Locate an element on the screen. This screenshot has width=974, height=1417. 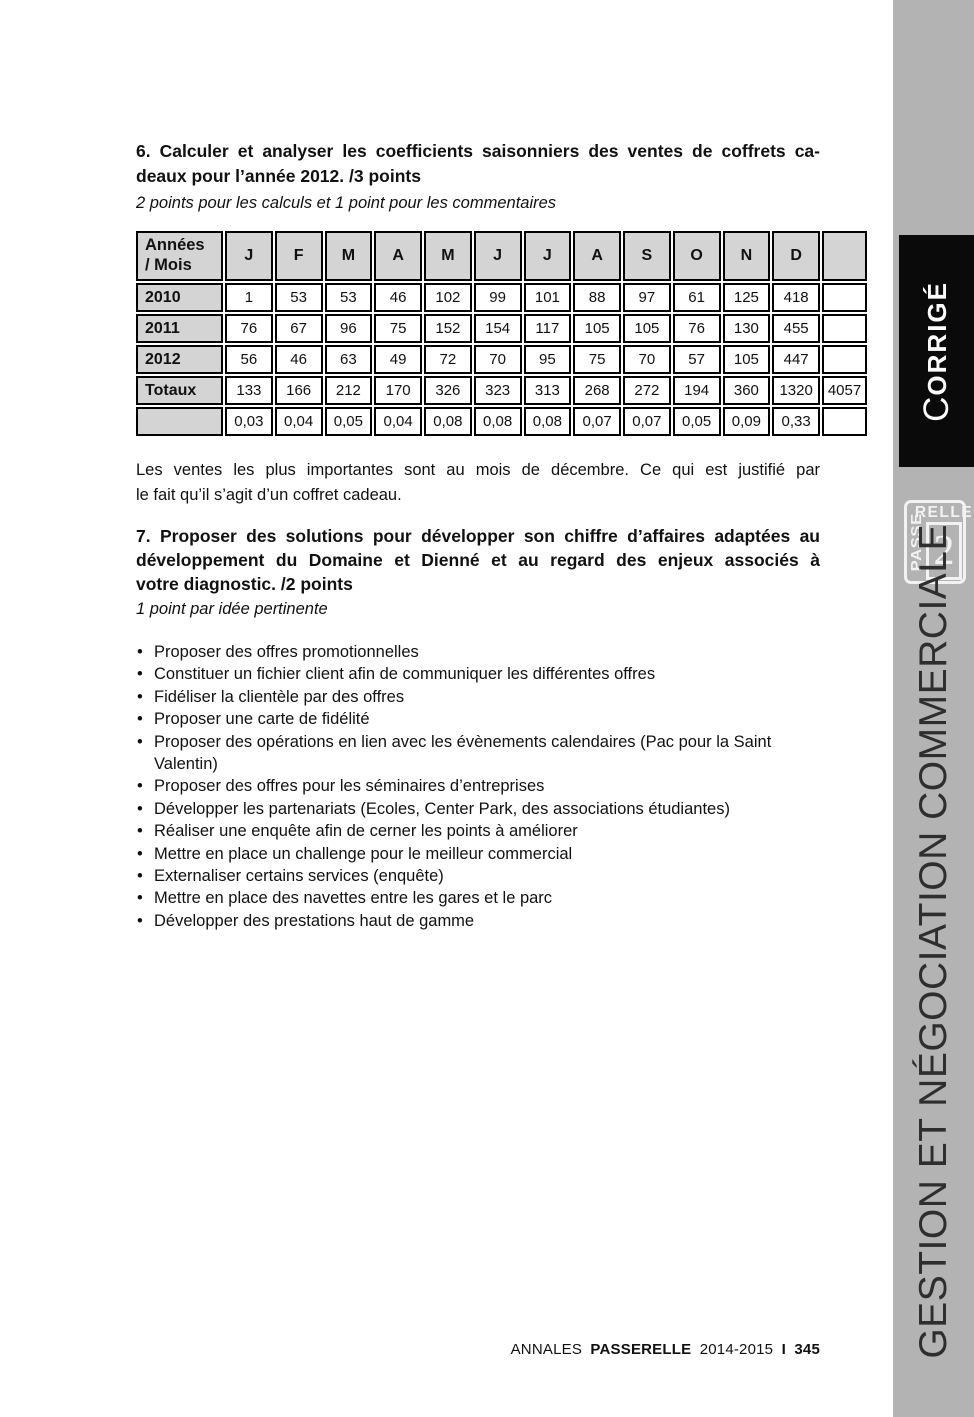
table-month-header: F is located at coordinates (298, 256).